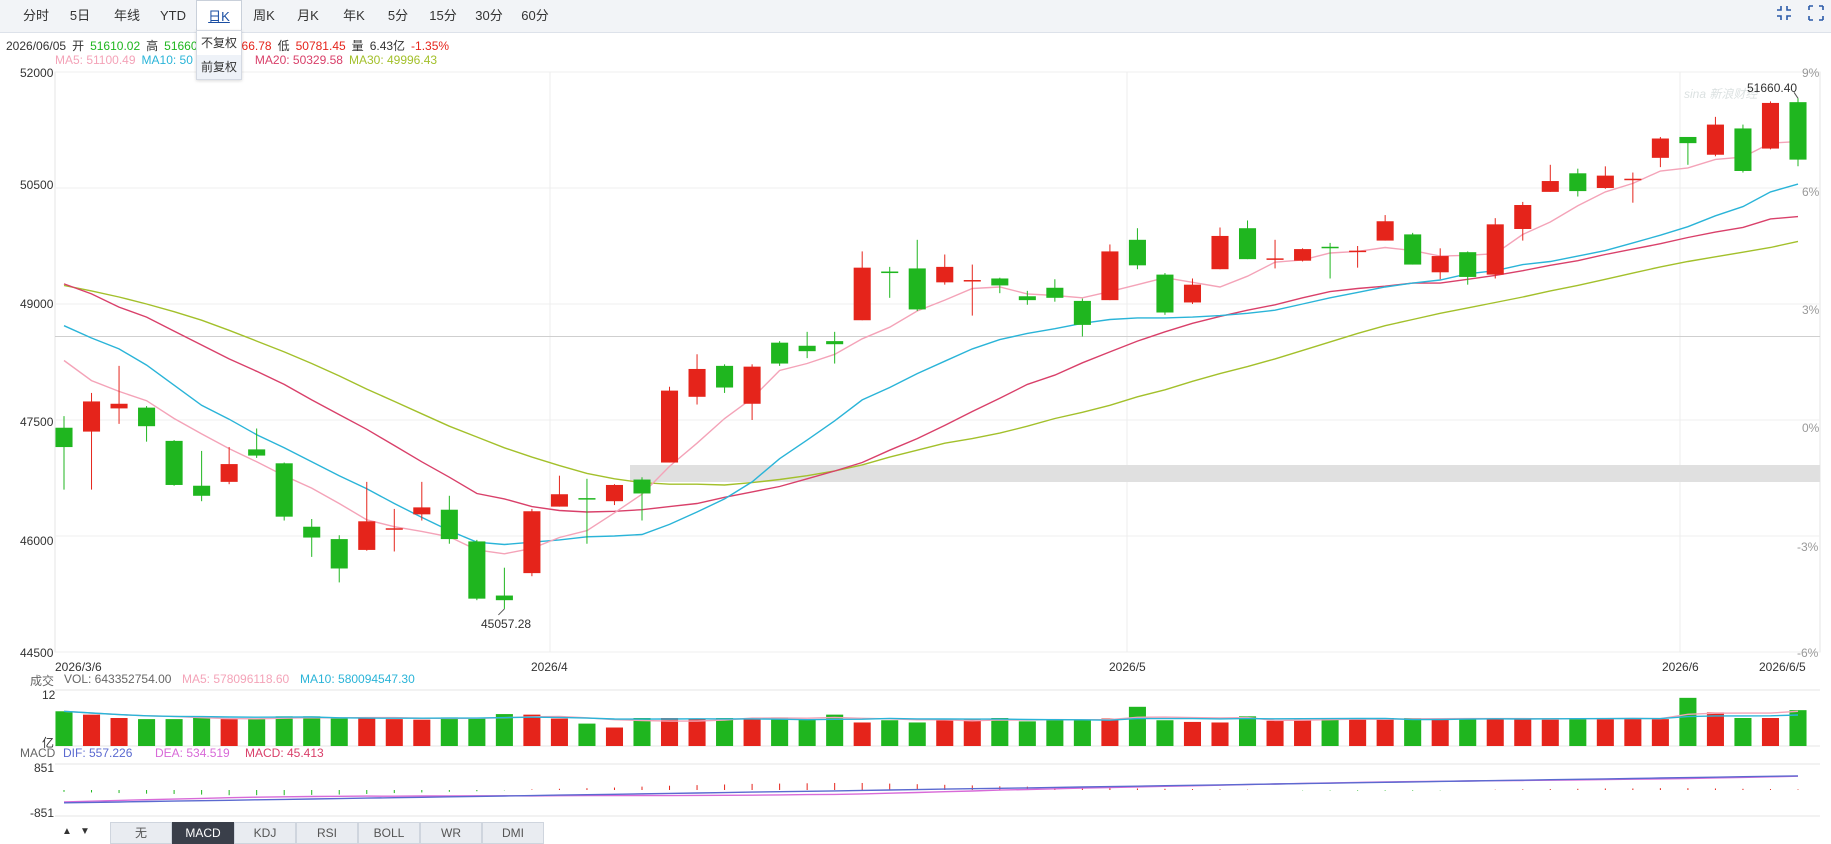 This screenshot has width=1831, height=844. I want to click on open-value: 51610.02, so click(115, 46).